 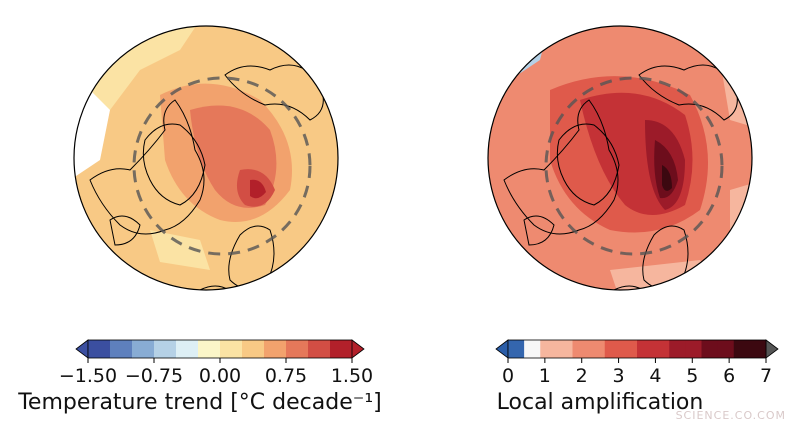 What do you see at coordinates (154, 376) in the screenshot?
I see `trend-colorbar-tick-label: −0.75` at bounding box center [154, 376].